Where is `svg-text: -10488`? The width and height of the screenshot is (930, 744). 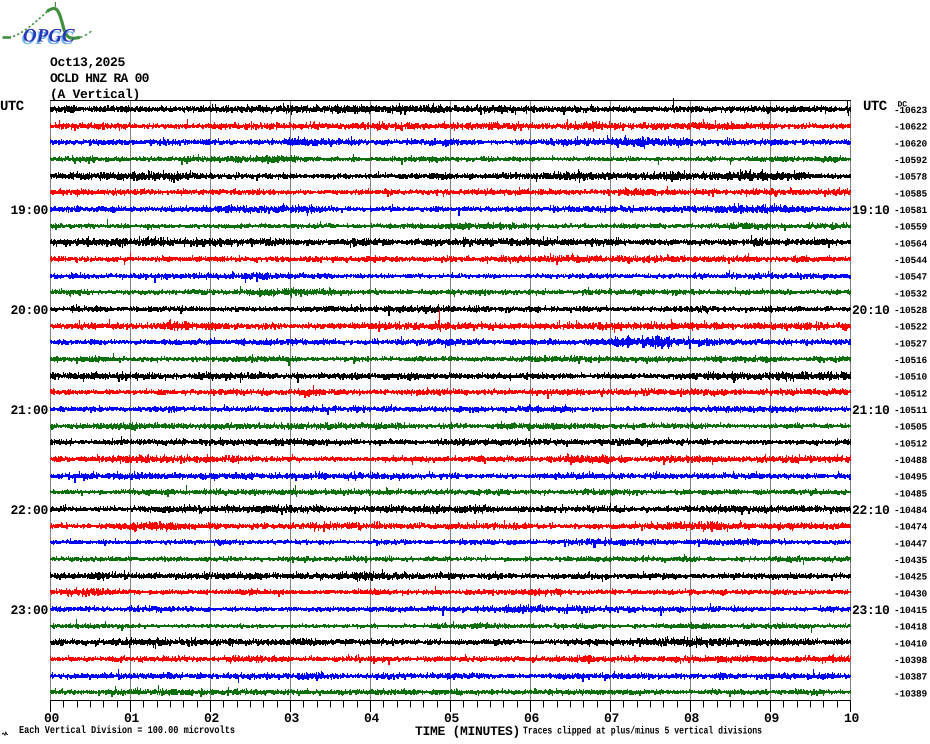 svg-text: -10488 is located at coordinates (911, 460).